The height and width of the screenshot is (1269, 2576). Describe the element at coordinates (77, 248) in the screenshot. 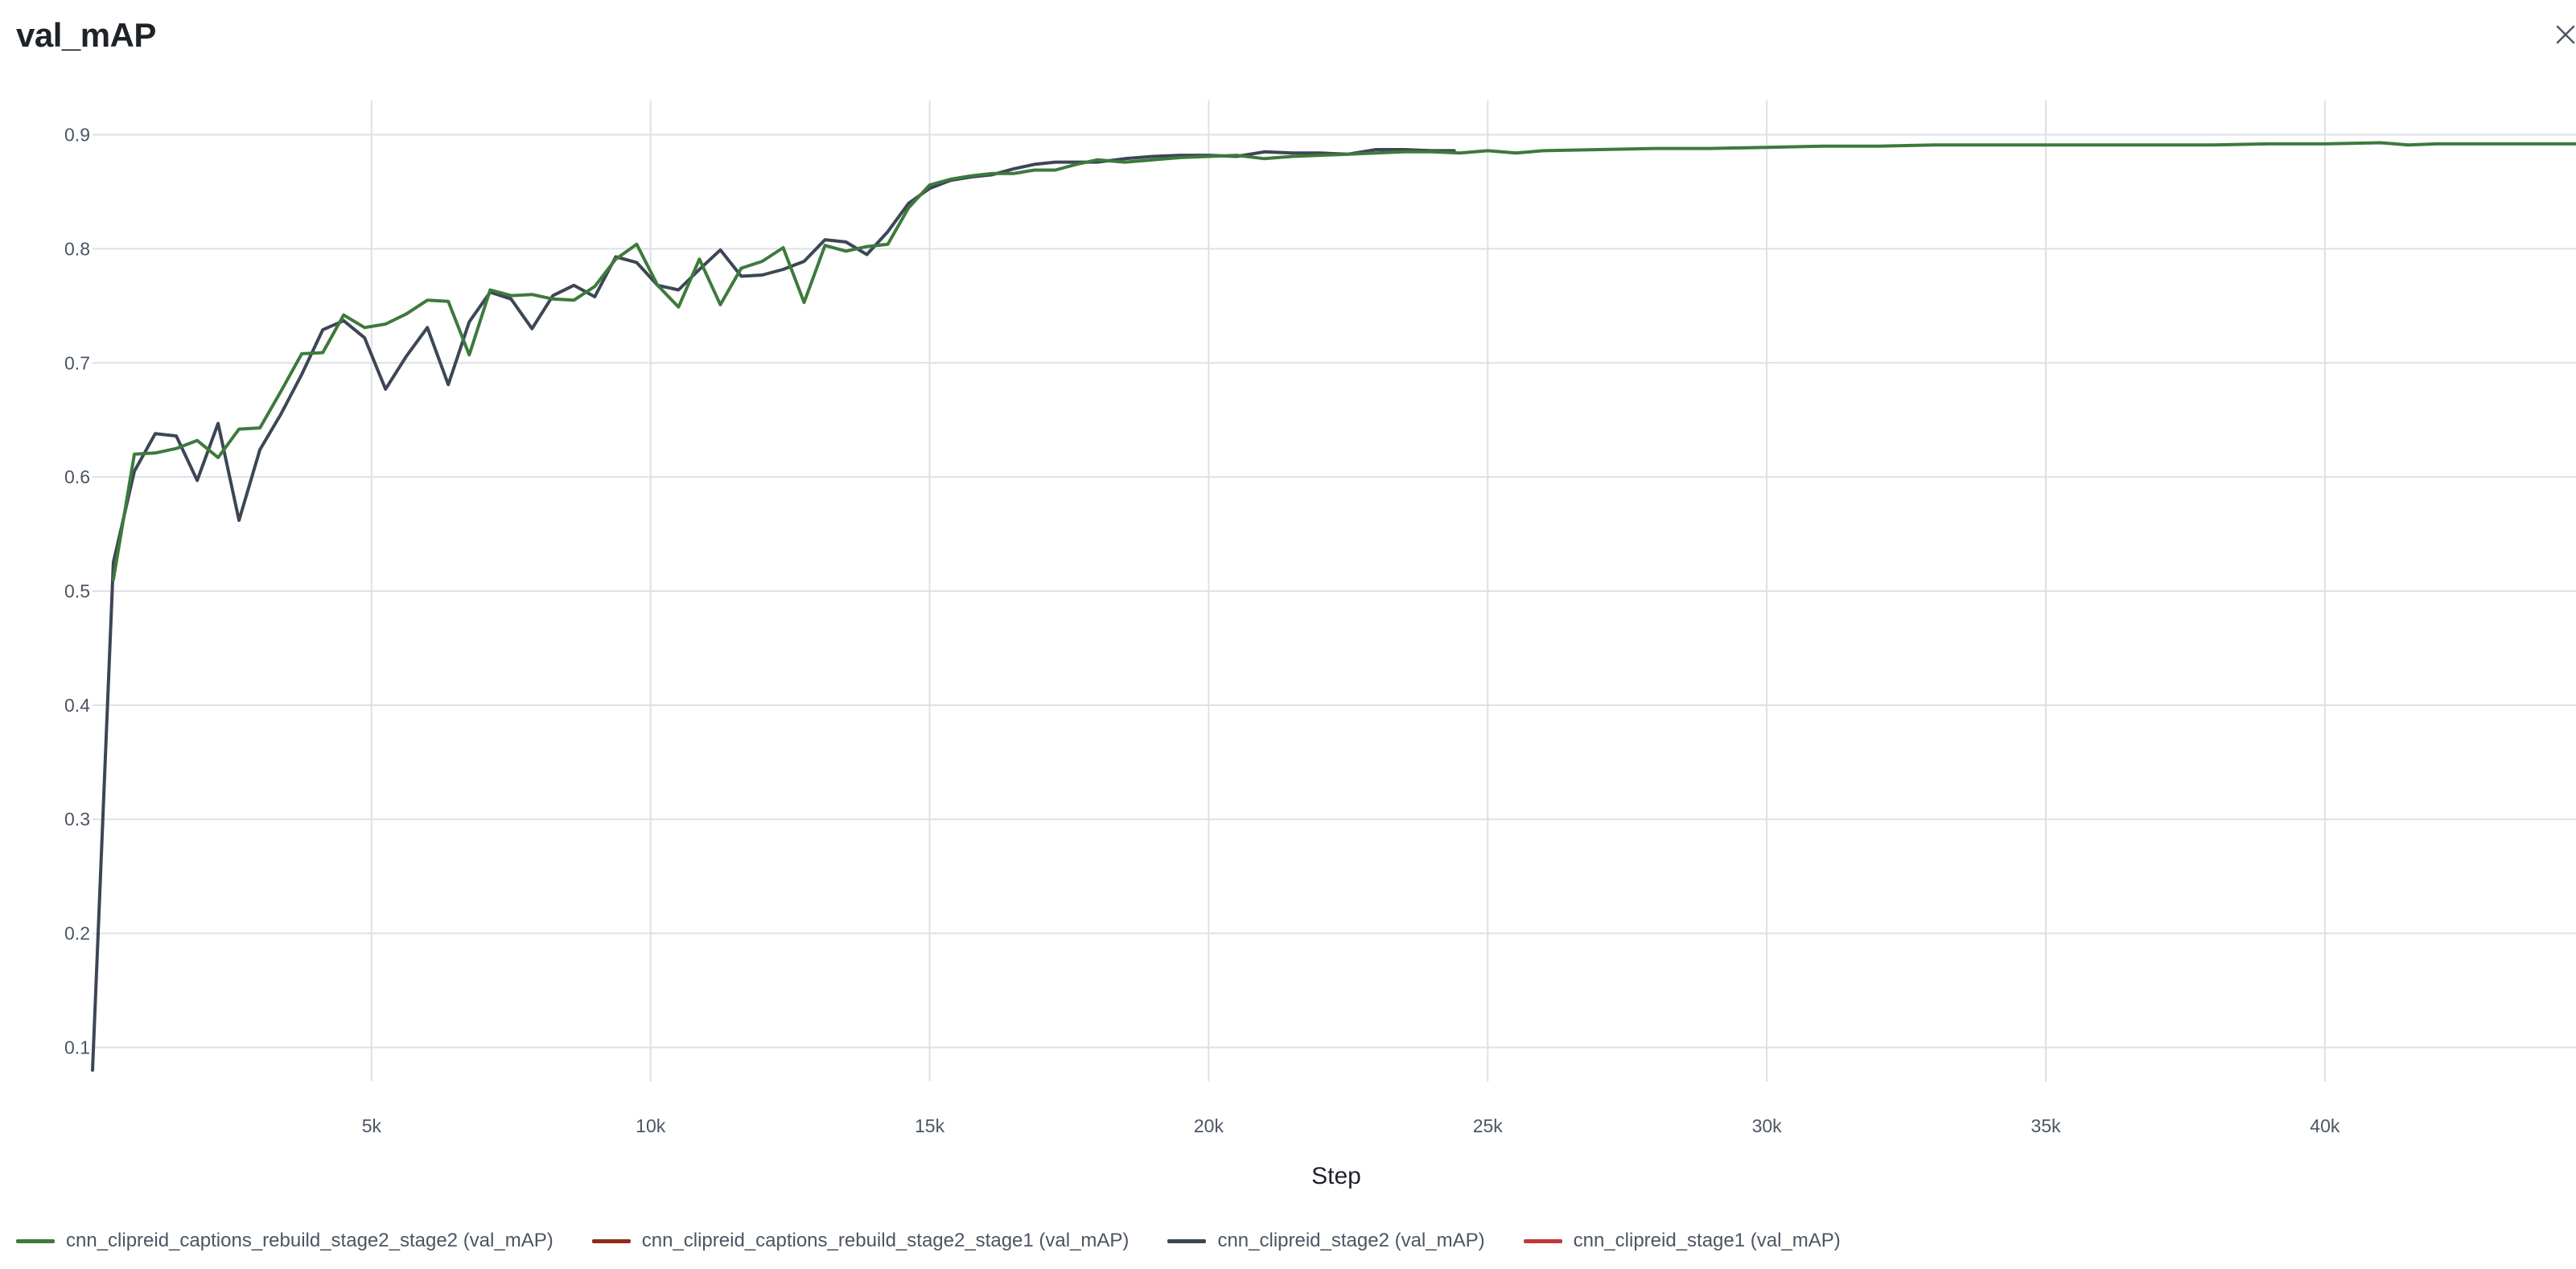

I see `y-tick-label: 0.8` at that location.